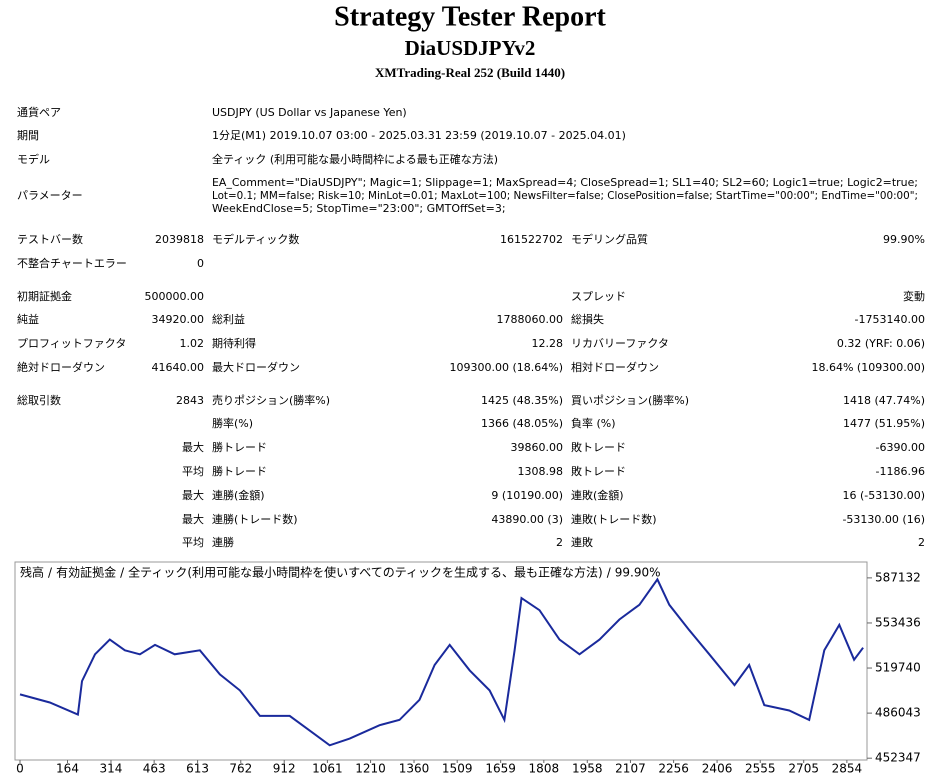 This screenshot has height=778, width=940. Describe the element at coordinates (760, 769) in the screenshot. I see `x-tick-label: 2555` at that location.